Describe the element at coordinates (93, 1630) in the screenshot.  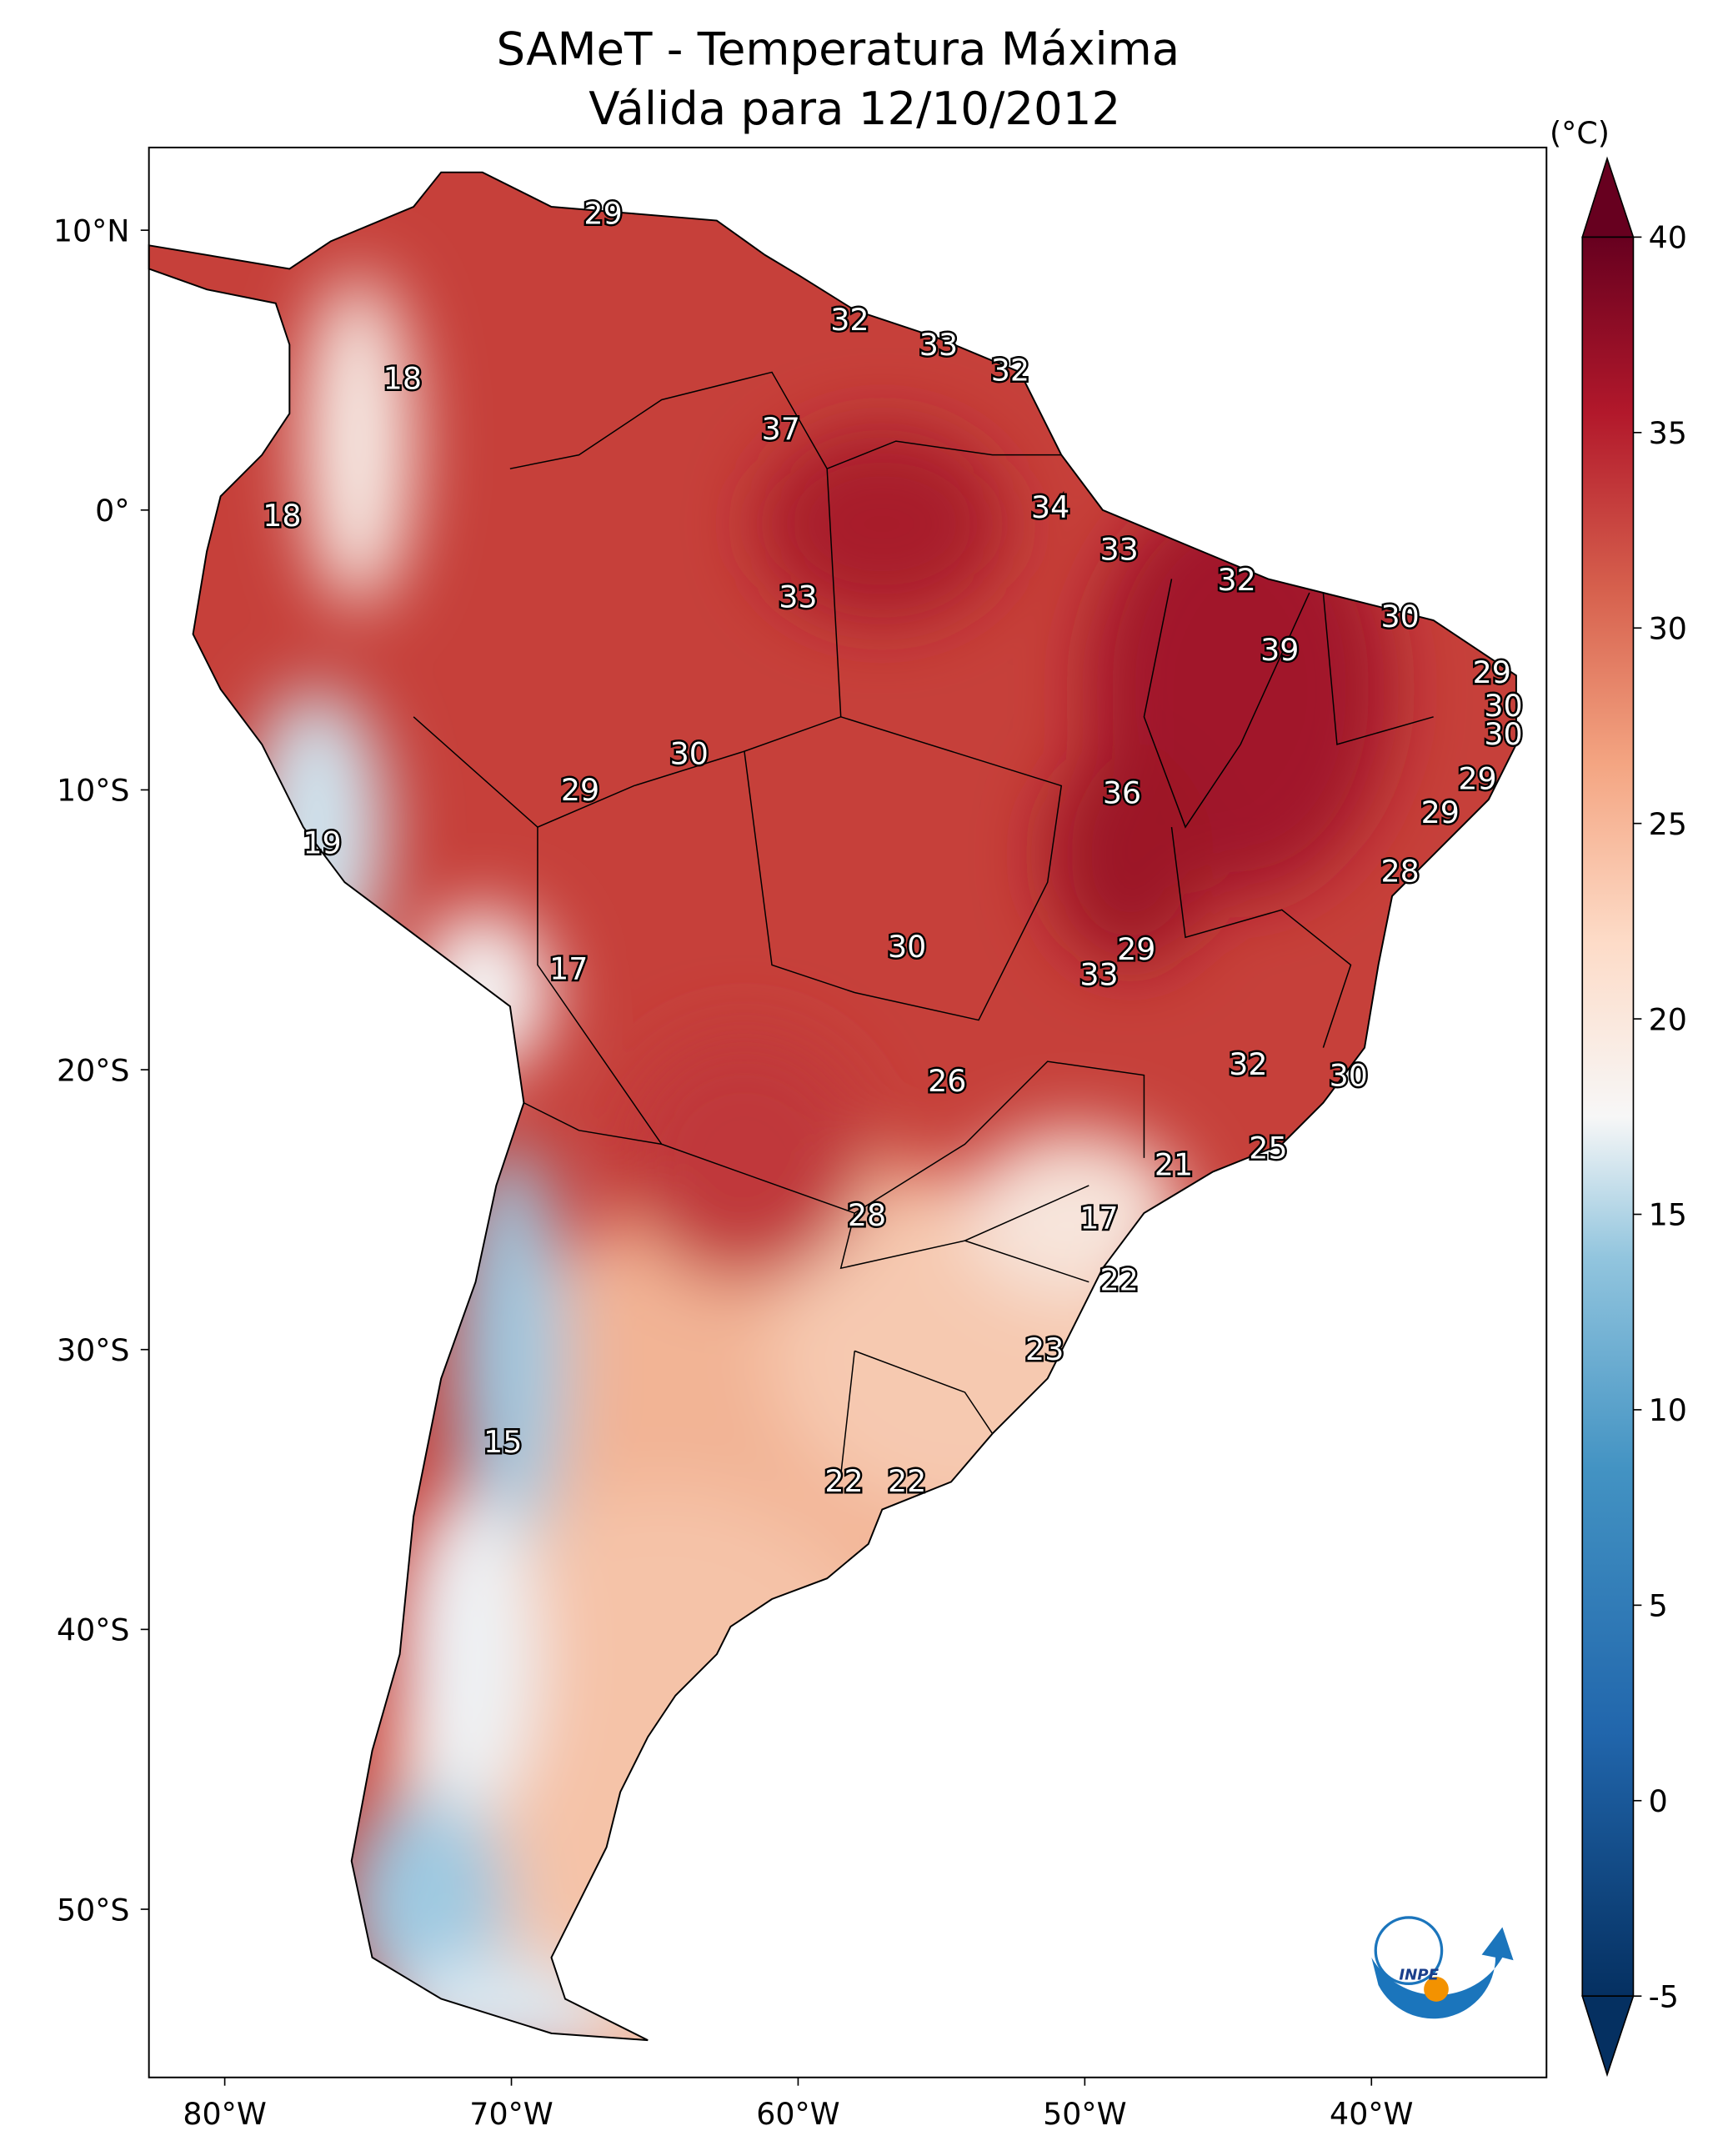
I see `y-tick-label: 40°S` at that location.